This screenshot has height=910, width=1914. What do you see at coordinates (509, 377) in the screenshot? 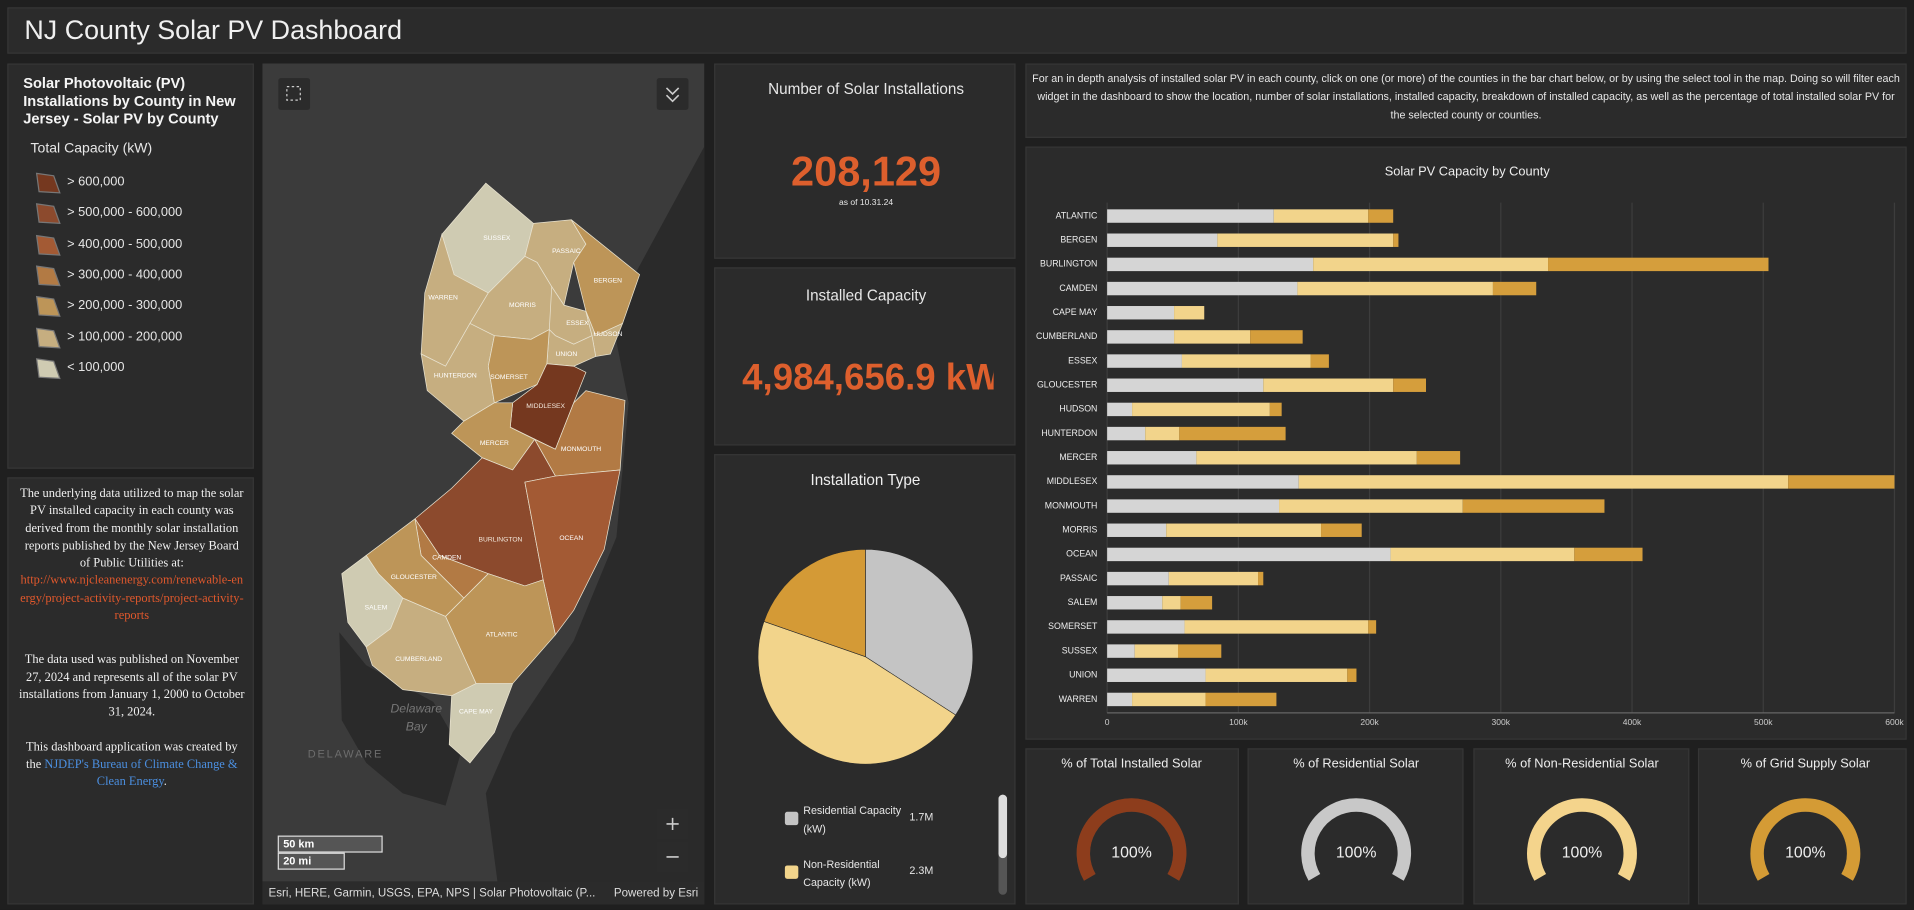
I see `county-label: SOMERSET` at bounding box center [509, 377].